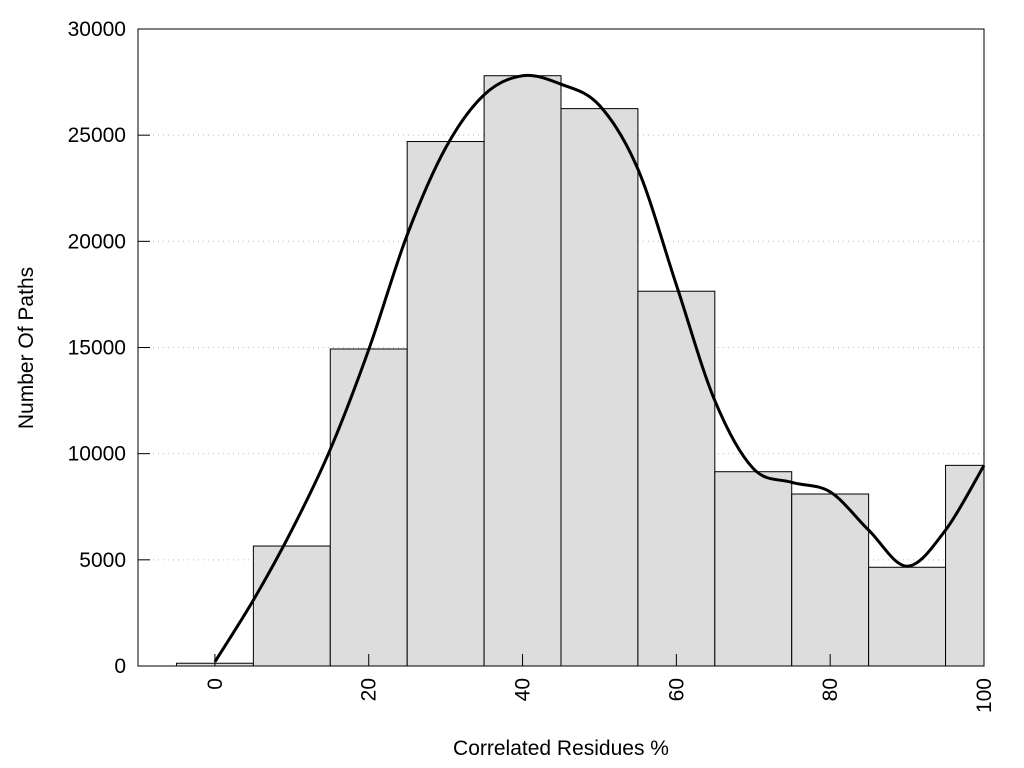 This screenshot has height=768, width=1024. Describe the element at coordinates (523, 689) in the screenshot. I see `x-tick-label: 40` at that location.